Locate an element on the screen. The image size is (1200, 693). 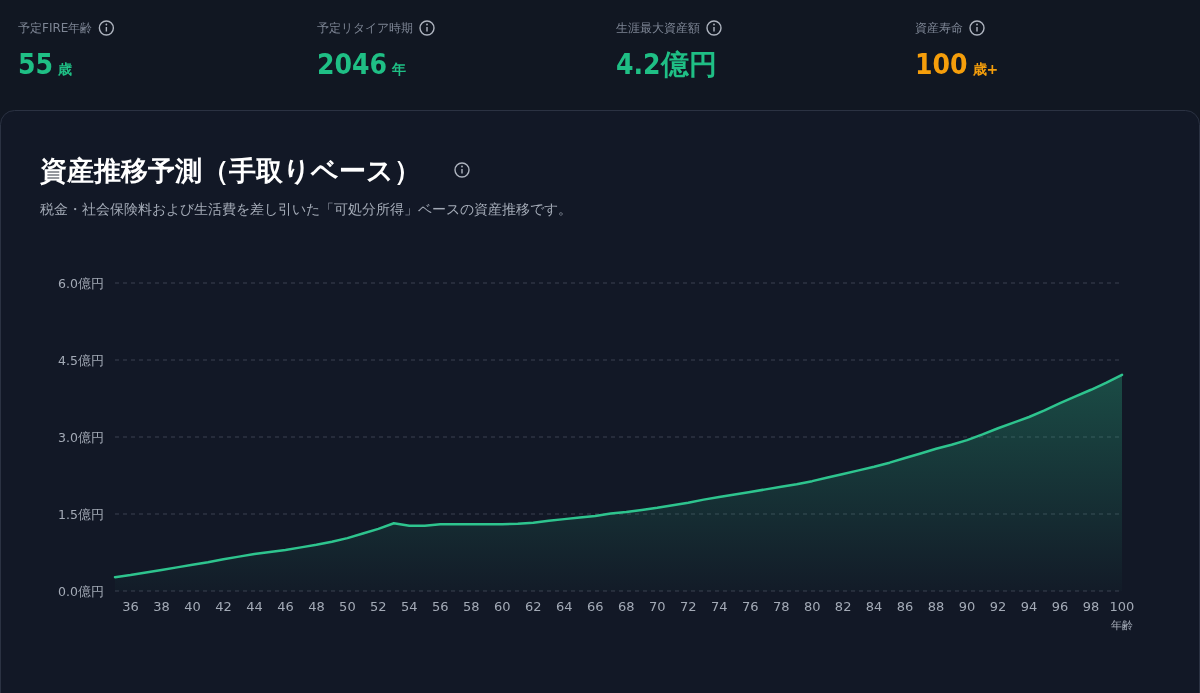
x-tick-label: 80 is located at coordinates (812, 606).